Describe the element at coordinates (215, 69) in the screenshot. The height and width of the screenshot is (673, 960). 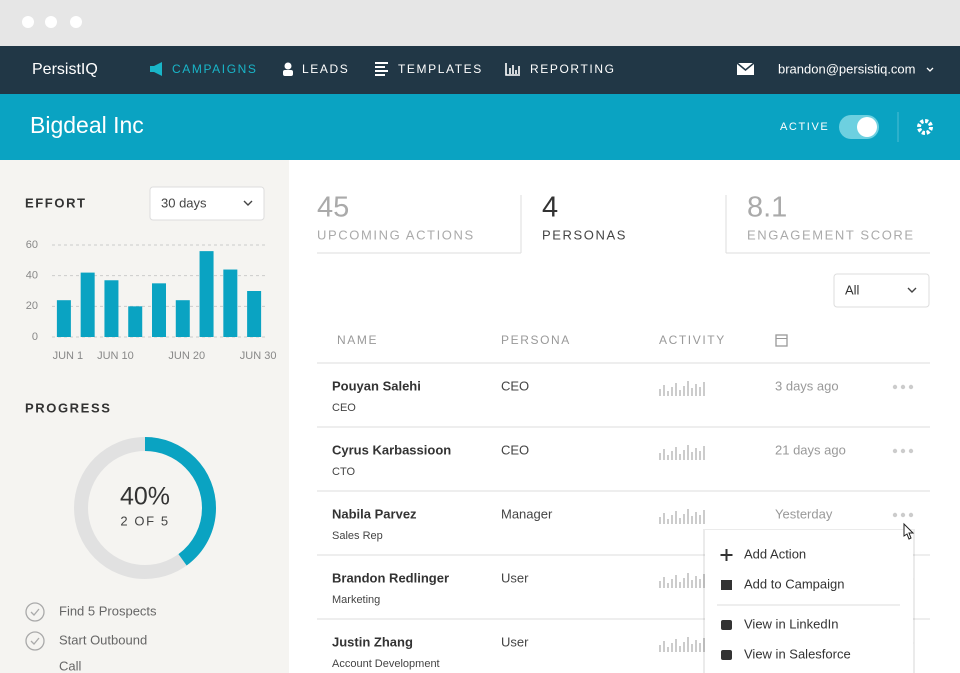
I see `nav-link: CAMPAIGNS` at that location.